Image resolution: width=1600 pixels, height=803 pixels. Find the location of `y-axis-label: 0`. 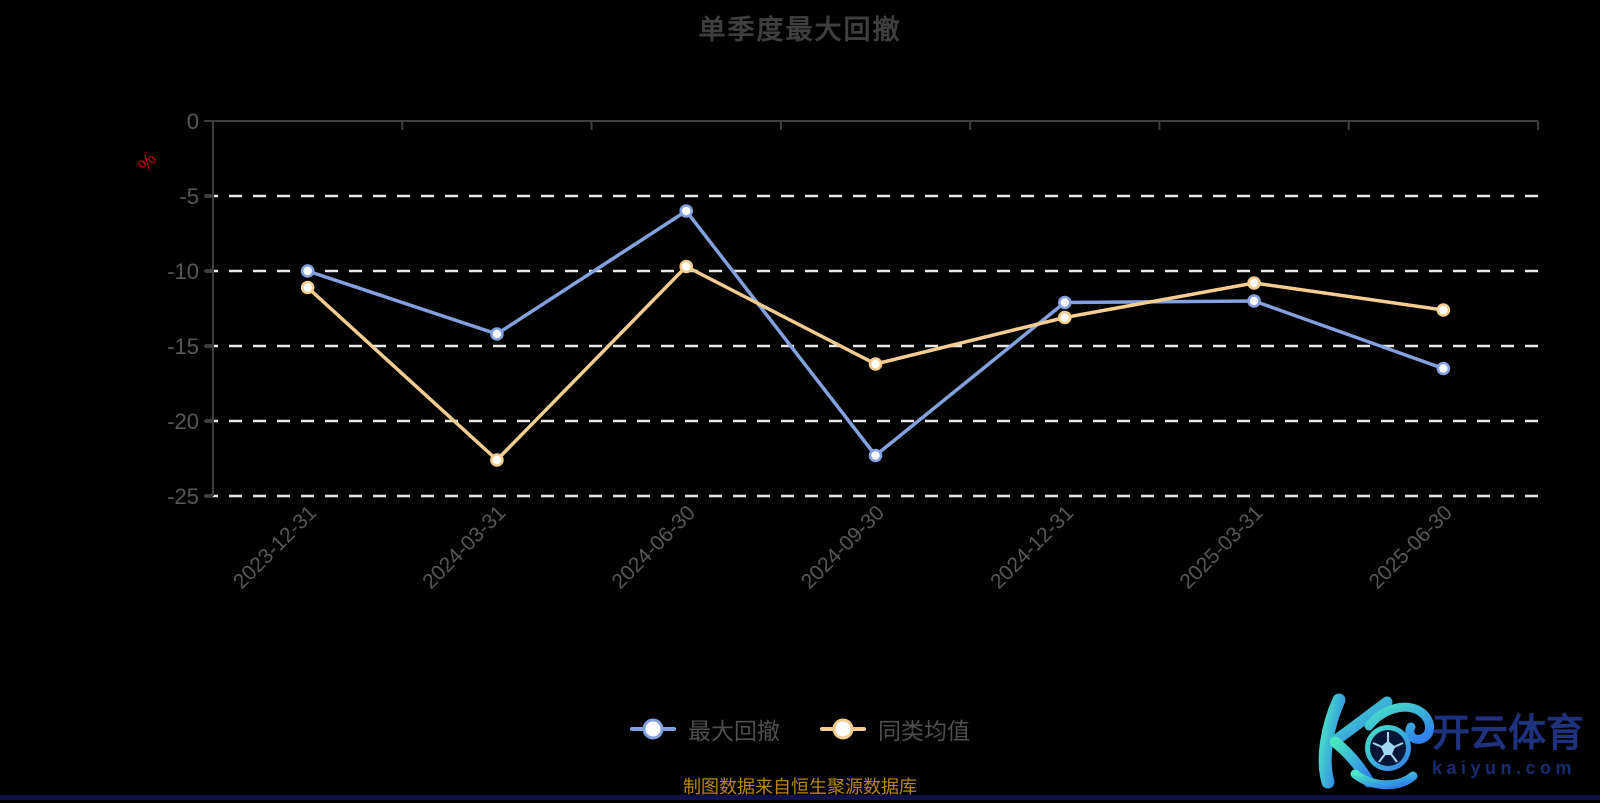

y-axis-label: 0 is located at coordinates (193, 121).